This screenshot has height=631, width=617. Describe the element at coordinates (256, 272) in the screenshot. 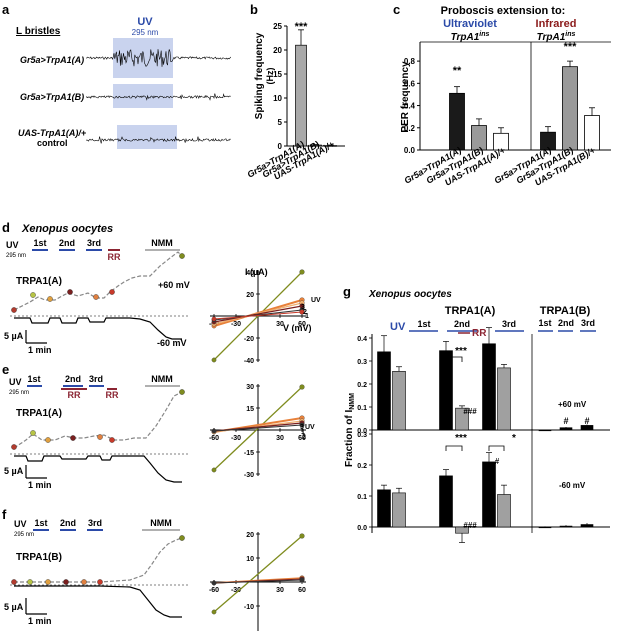

I see `d-iv-ylabel: I (µA)` at that location.